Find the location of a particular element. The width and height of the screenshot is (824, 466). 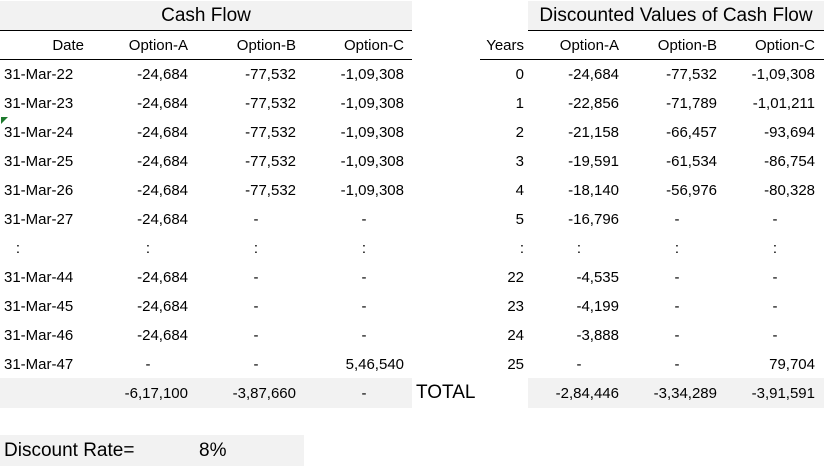

discounted-cell: -1,01,211 is located at coordinates (783, 103).